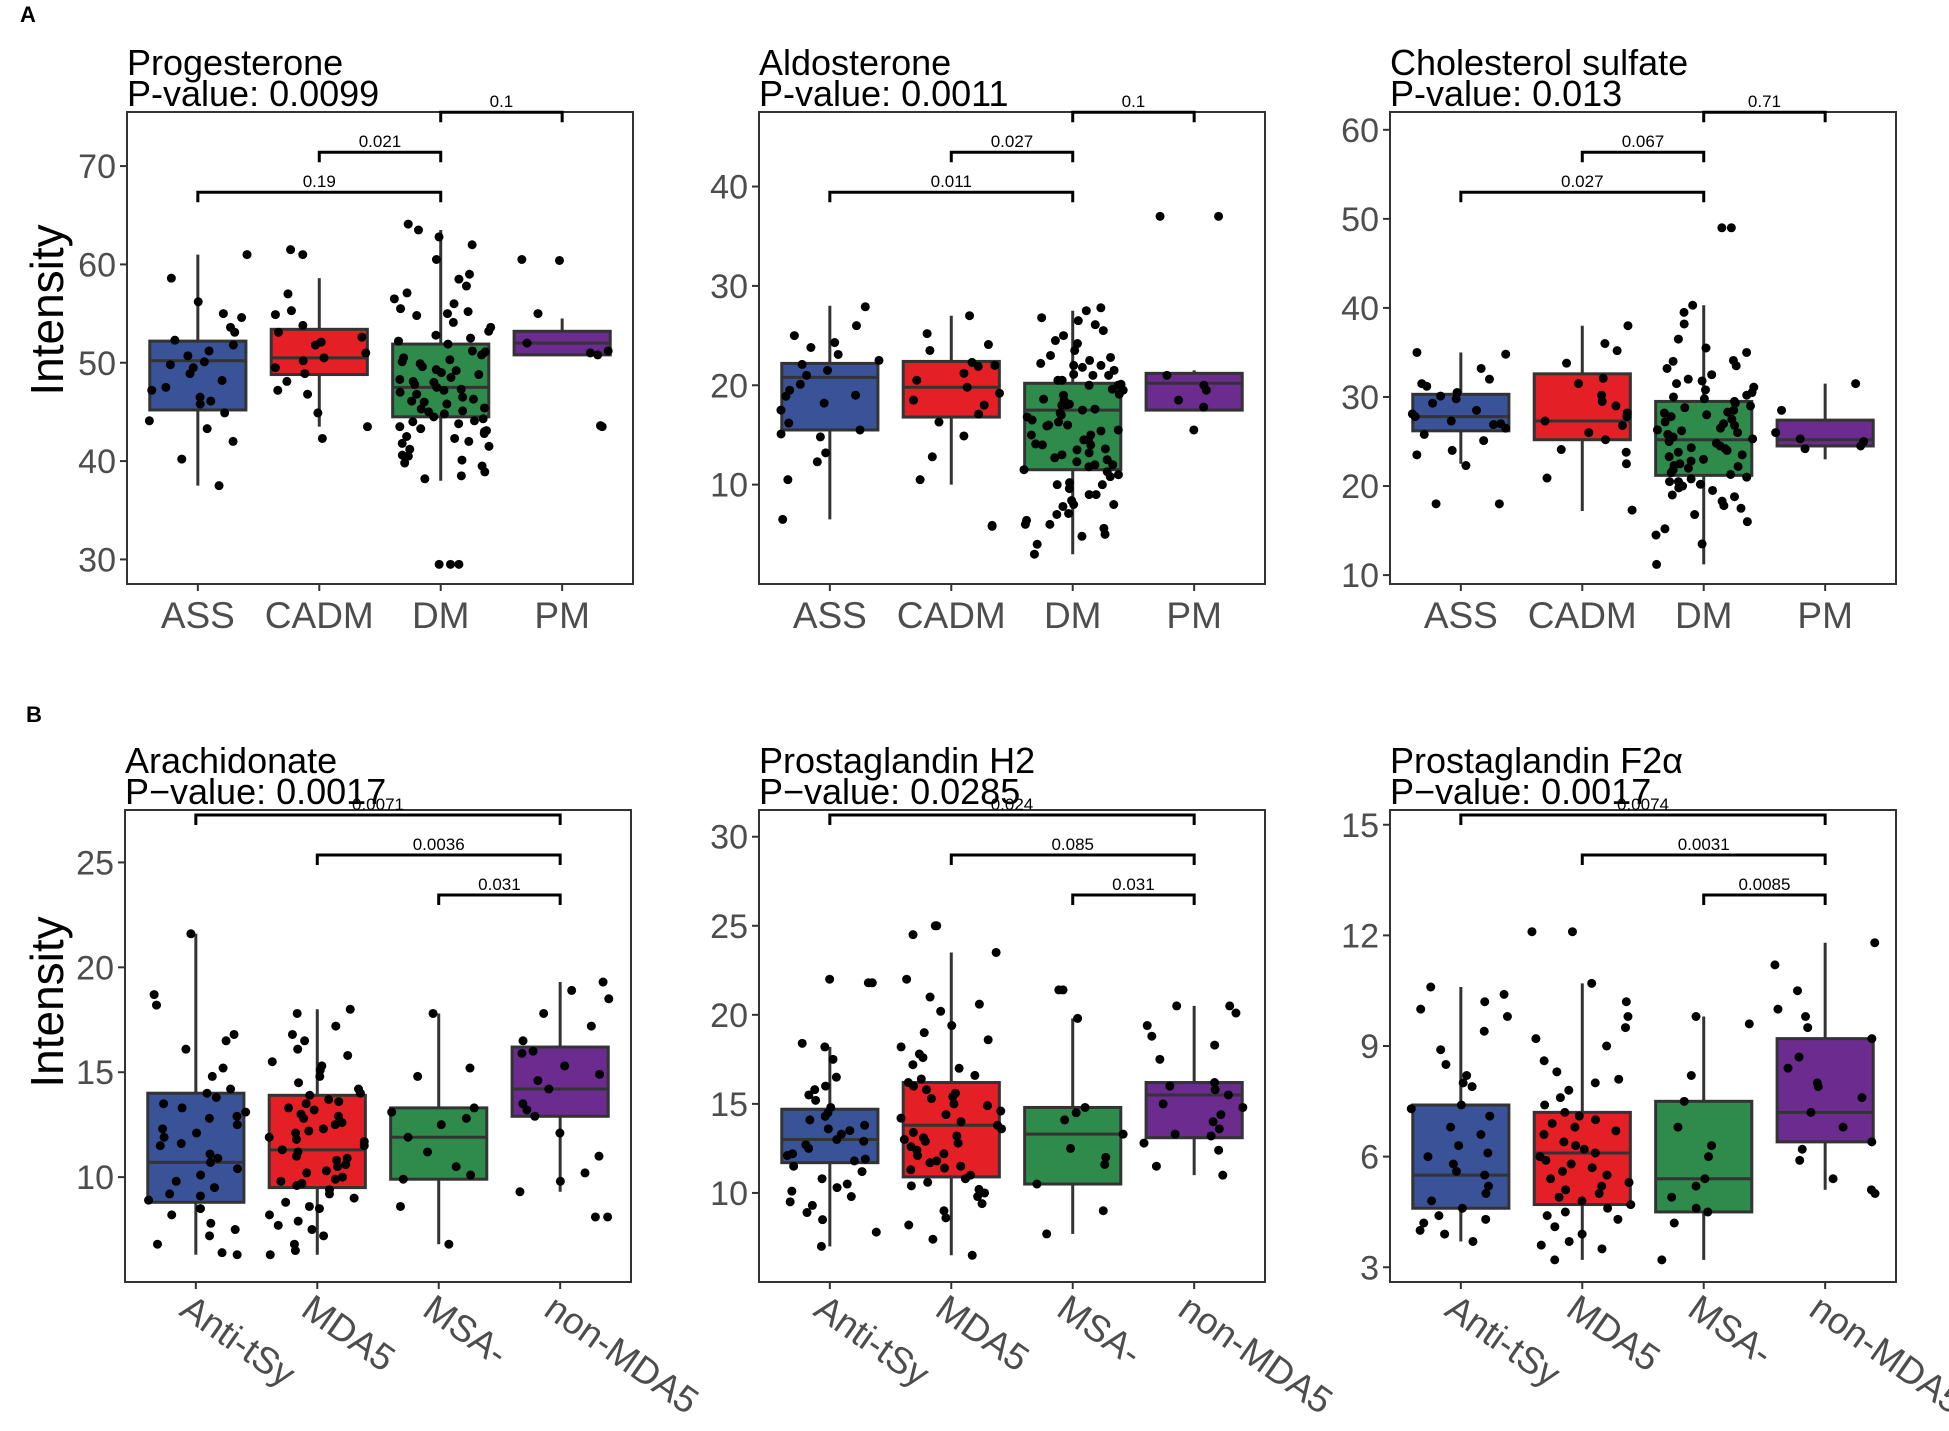  What do you see at coordinates (97, 560) in the screenshot?
I see `y-tick-label: 30` at bounding box center [97, 560].